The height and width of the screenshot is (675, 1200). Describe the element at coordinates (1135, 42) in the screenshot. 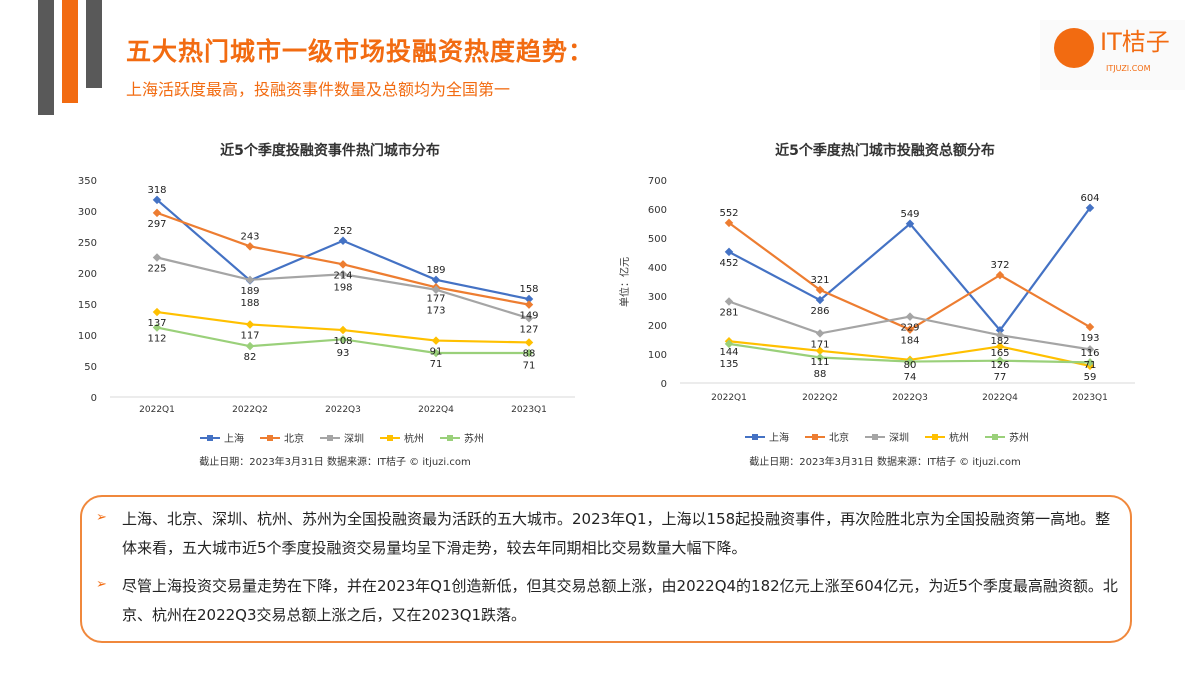

I see `logo-text: IT桔子` at that location.